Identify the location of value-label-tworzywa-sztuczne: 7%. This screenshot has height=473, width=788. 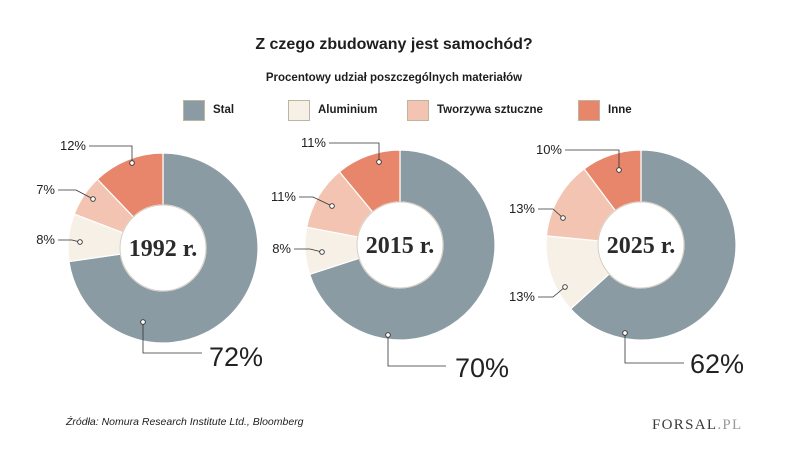
(45, 189).